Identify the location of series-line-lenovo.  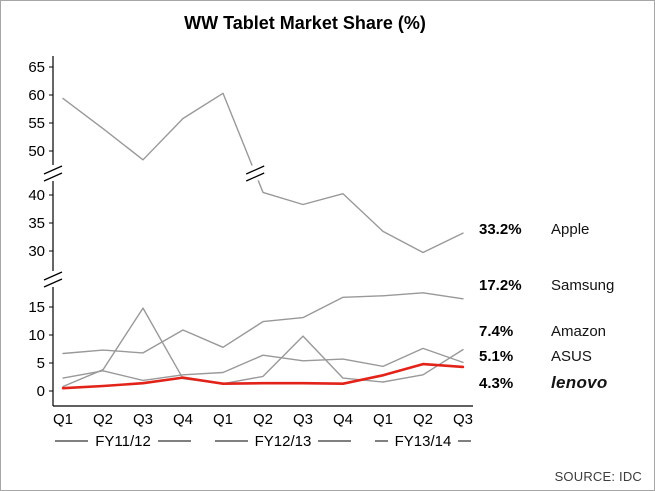
(263, 376).